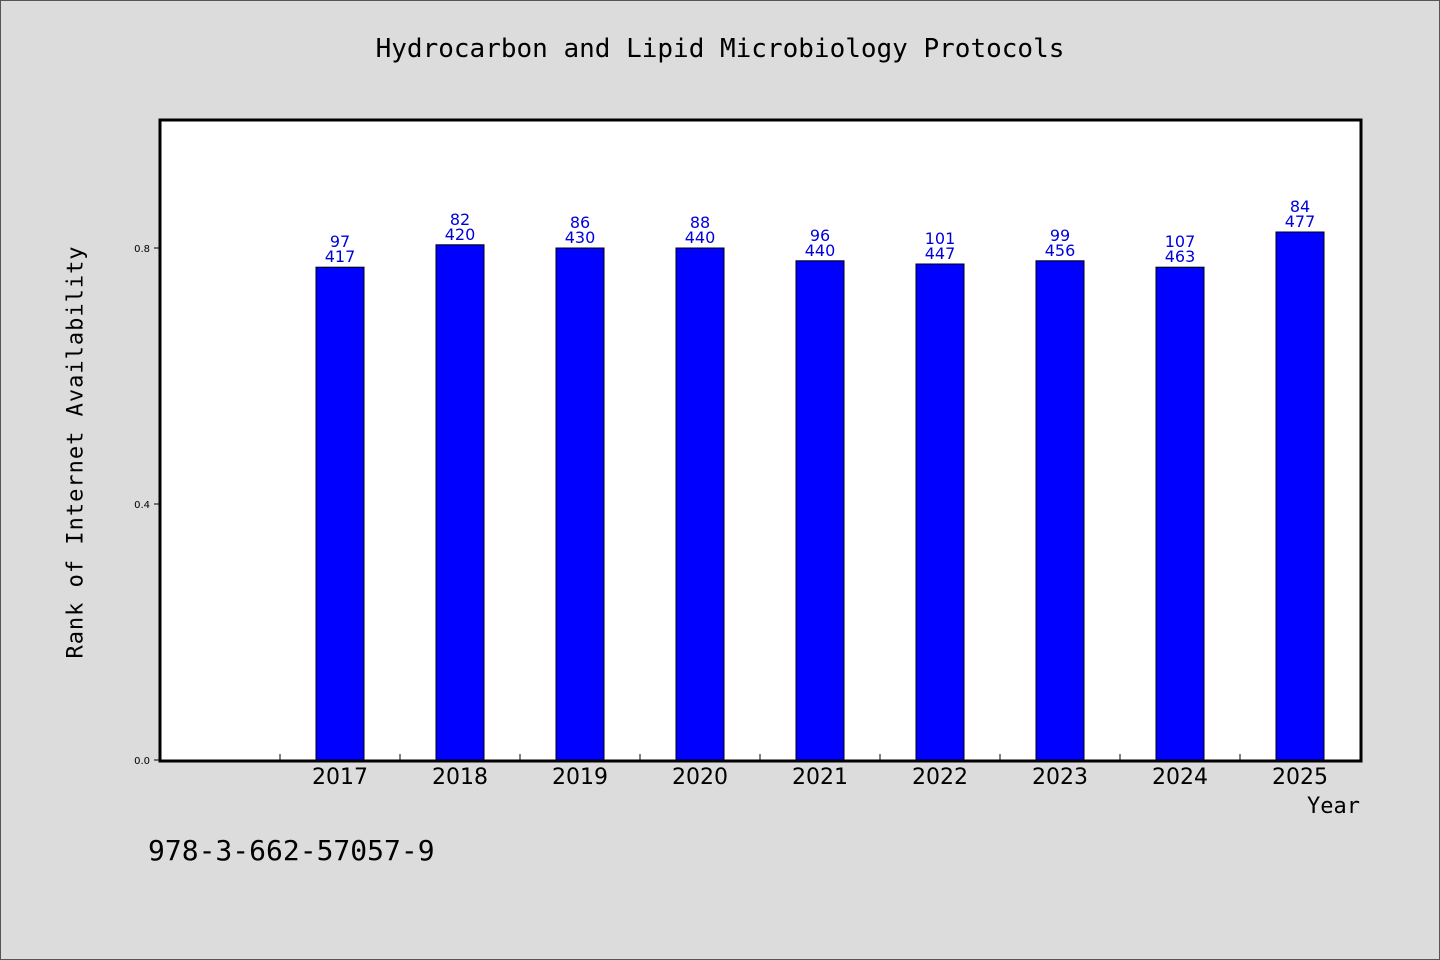  What do you see at coordinates (940, 777) in the screenshot?
I see `x-tick-label: 2022` at bounding box center [940, 777].